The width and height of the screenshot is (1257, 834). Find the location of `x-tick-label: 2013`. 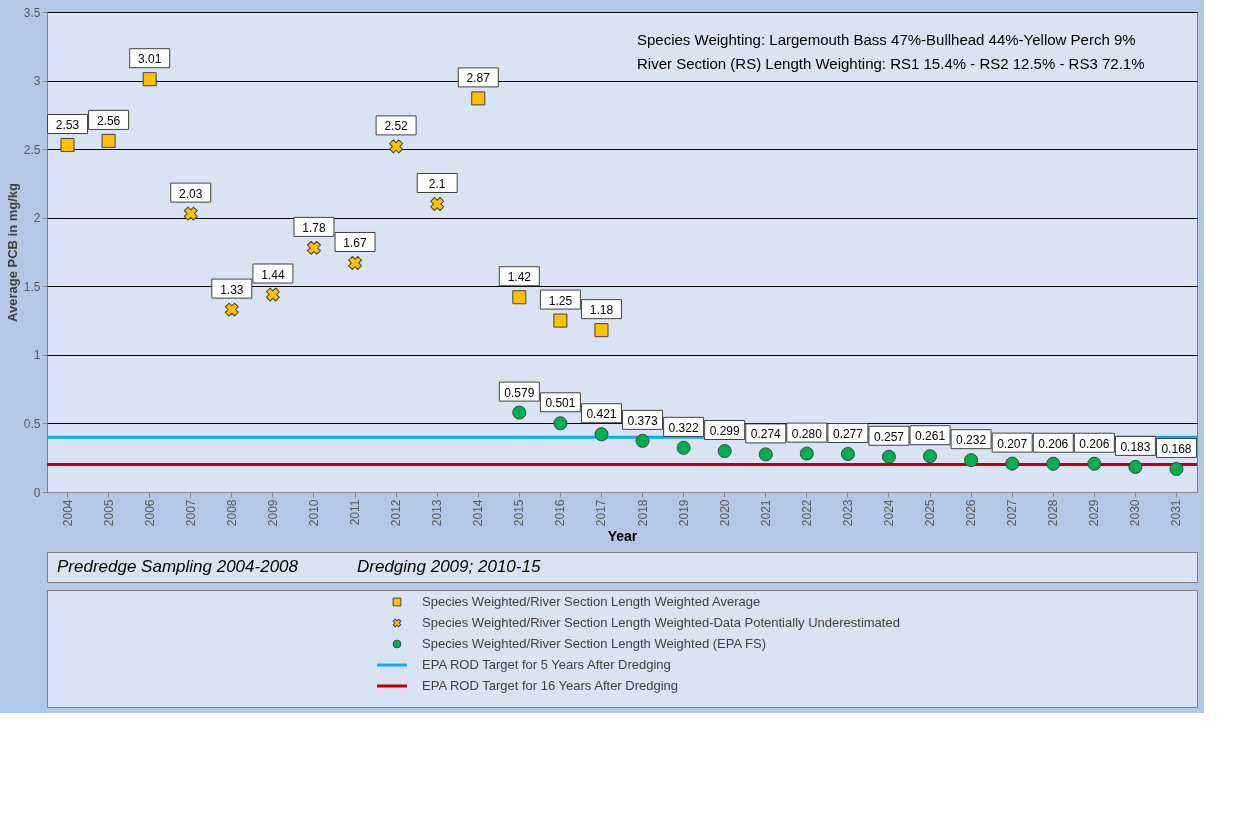

x-tick-label: 2013 is located at coordinates (437, 513).